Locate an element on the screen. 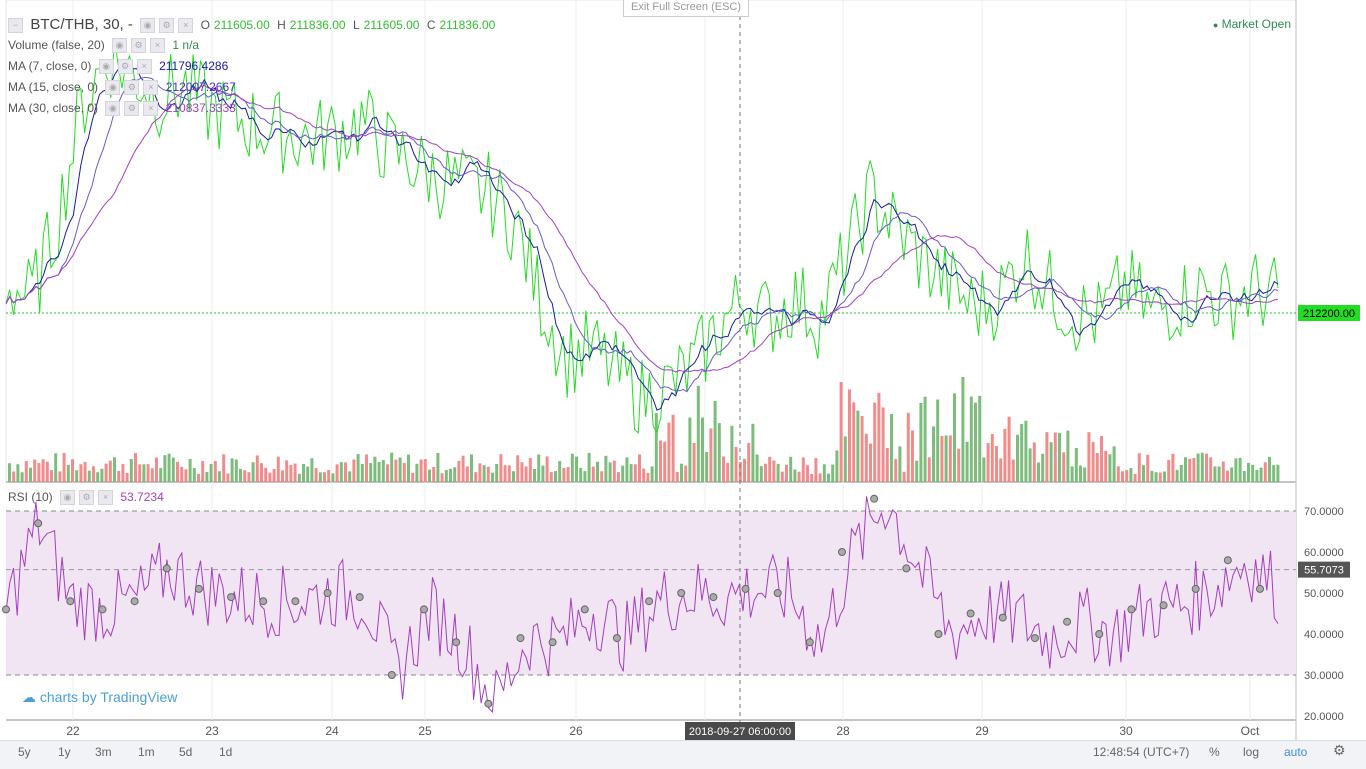  high-label: H is located at coordinates (281, 25).